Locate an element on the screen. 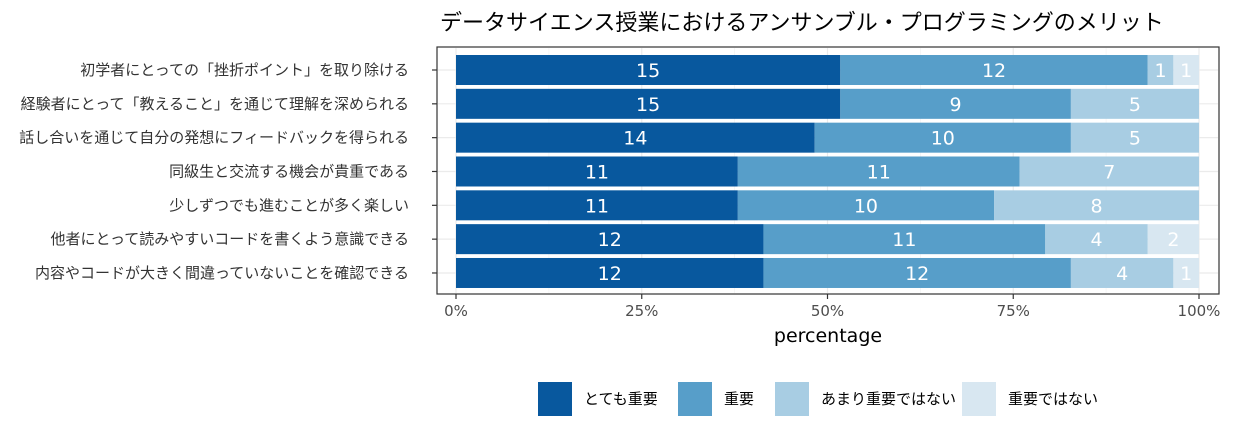  legend-label: あまり重要ではない is located at coordinates (888, 399).